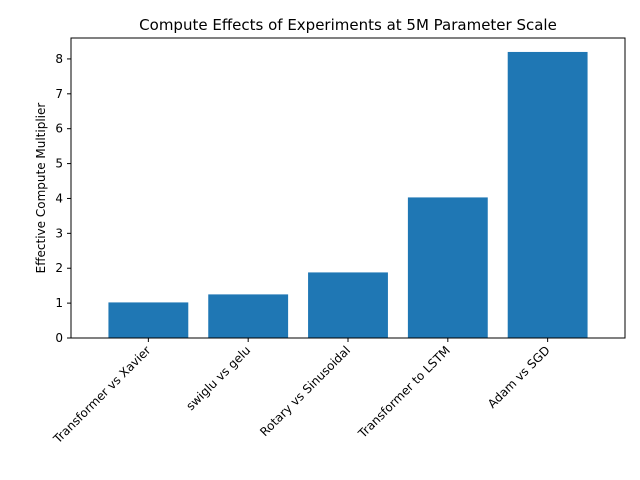 The width and height of the screenshot is (640, 480). Describe the element at coordinates (218, 378) in the screenshot. I see `x-tick-label-1: swiglu vs gelu` at that location.